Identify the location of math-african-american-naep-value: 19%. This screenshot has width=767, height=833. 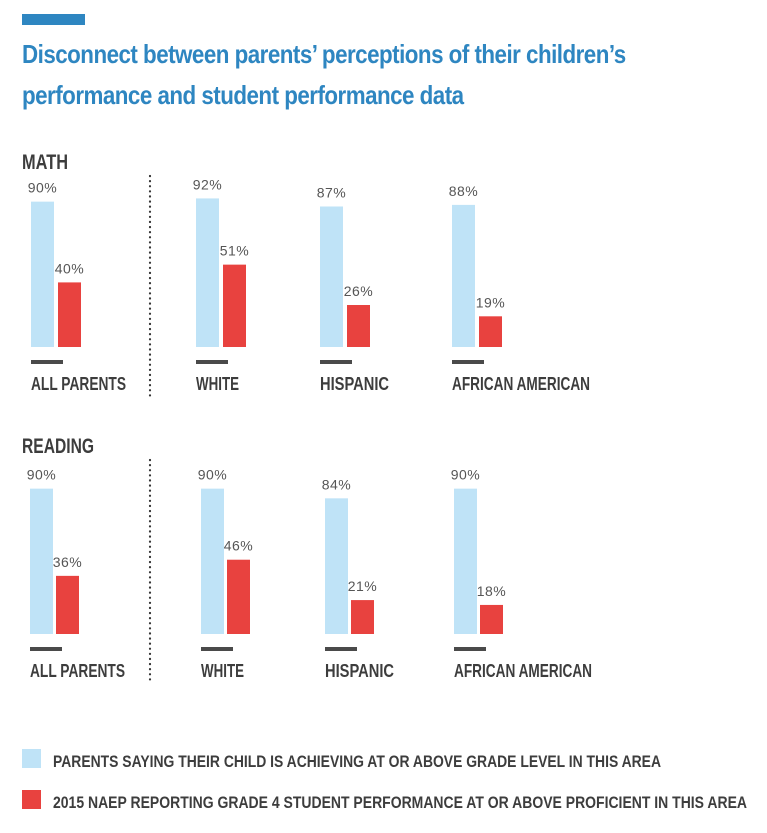
(491, 302).